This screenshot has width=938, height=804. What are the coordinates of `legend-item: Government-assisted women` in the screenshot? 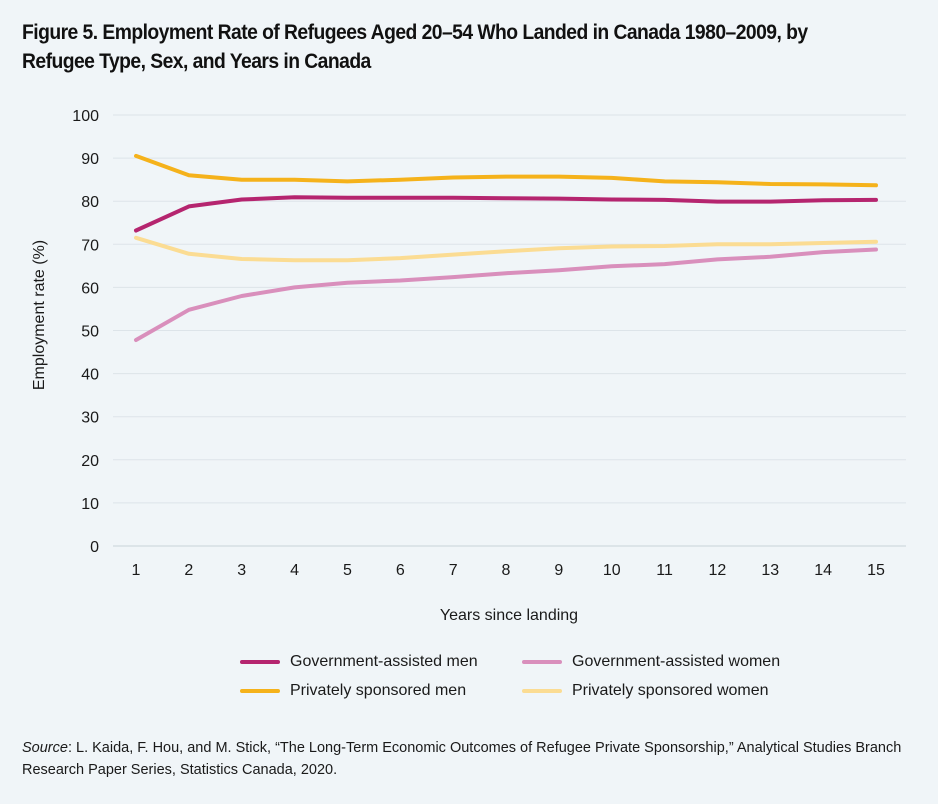 It's located at (672, 662).